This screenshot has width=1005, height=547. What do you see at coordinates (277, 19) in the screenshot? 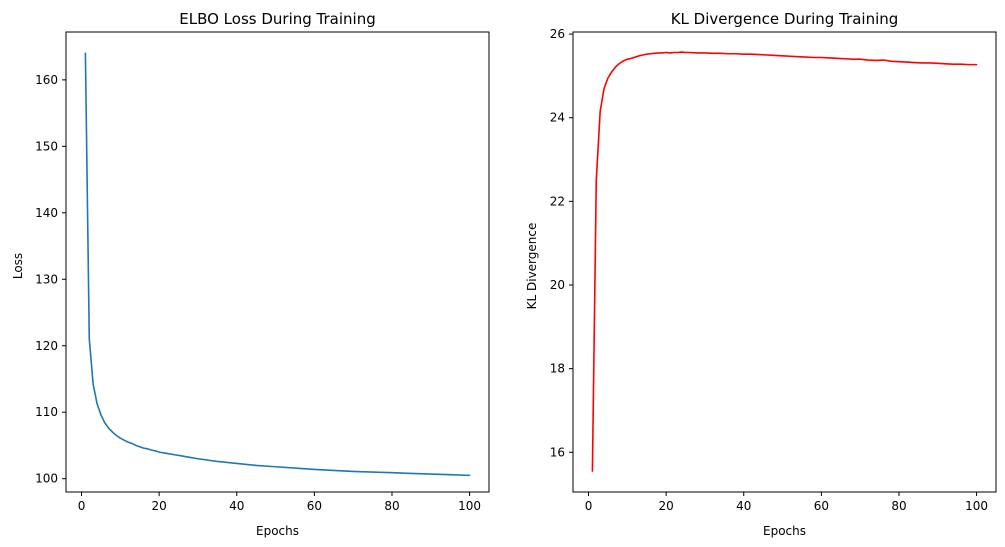
I see `chart-title: ELBO Loss During Training` at bounding box center [277, 19].